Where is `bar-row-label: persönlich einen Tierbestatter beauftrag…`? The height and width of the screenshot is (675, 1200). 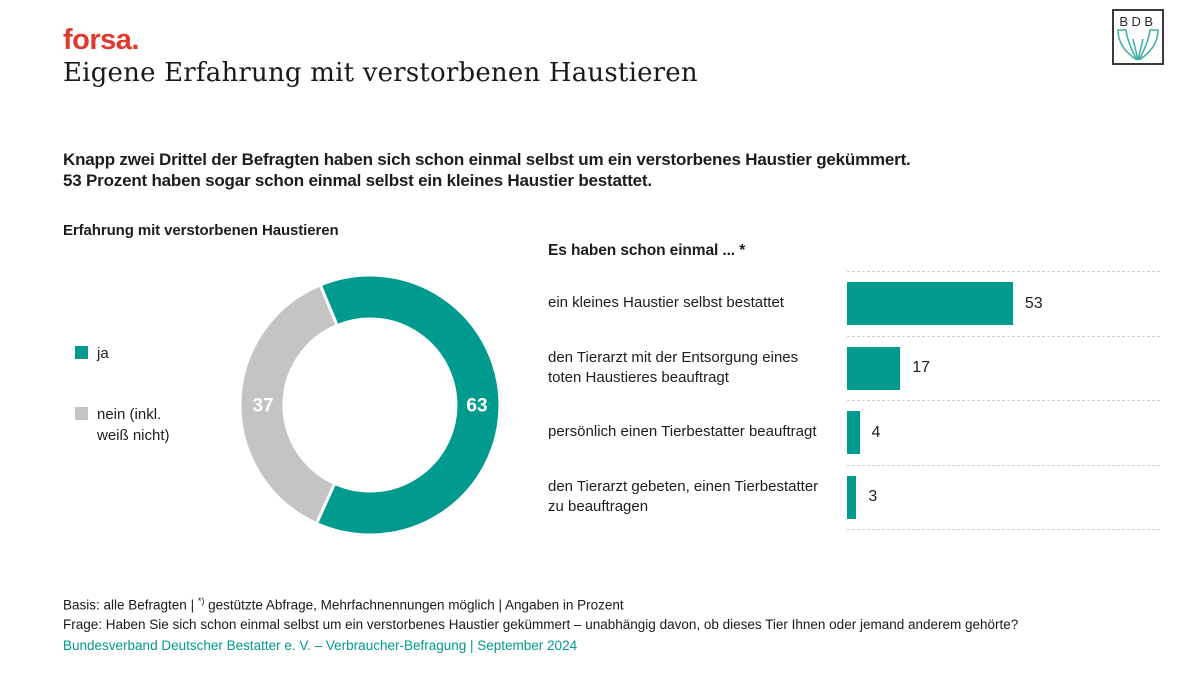 bar-row-label: persönlich einen Tierbestatter beauftrag… is located at coordinates (682, 432).